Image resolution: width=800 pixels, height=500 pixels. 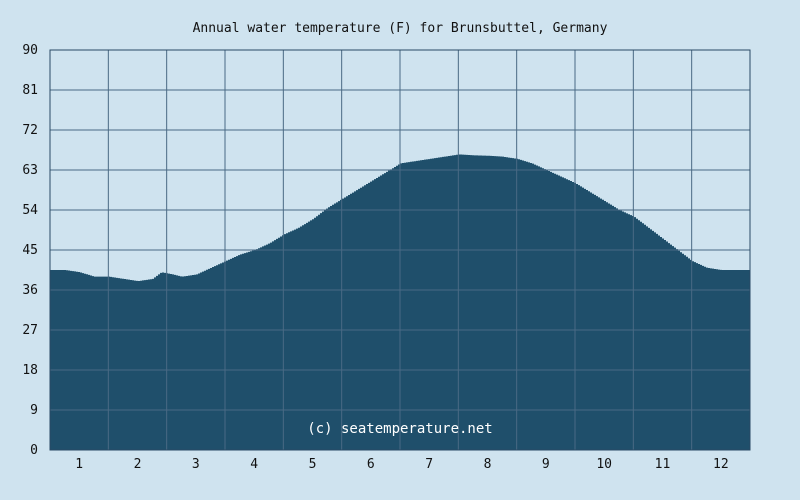 What do you see at coordinates (401, 464) in the screenshot?
I see `x-axis-ticks: 1 2 3 4 5 6 7 8 9 10 11 12` at bounding box center [401, 464].